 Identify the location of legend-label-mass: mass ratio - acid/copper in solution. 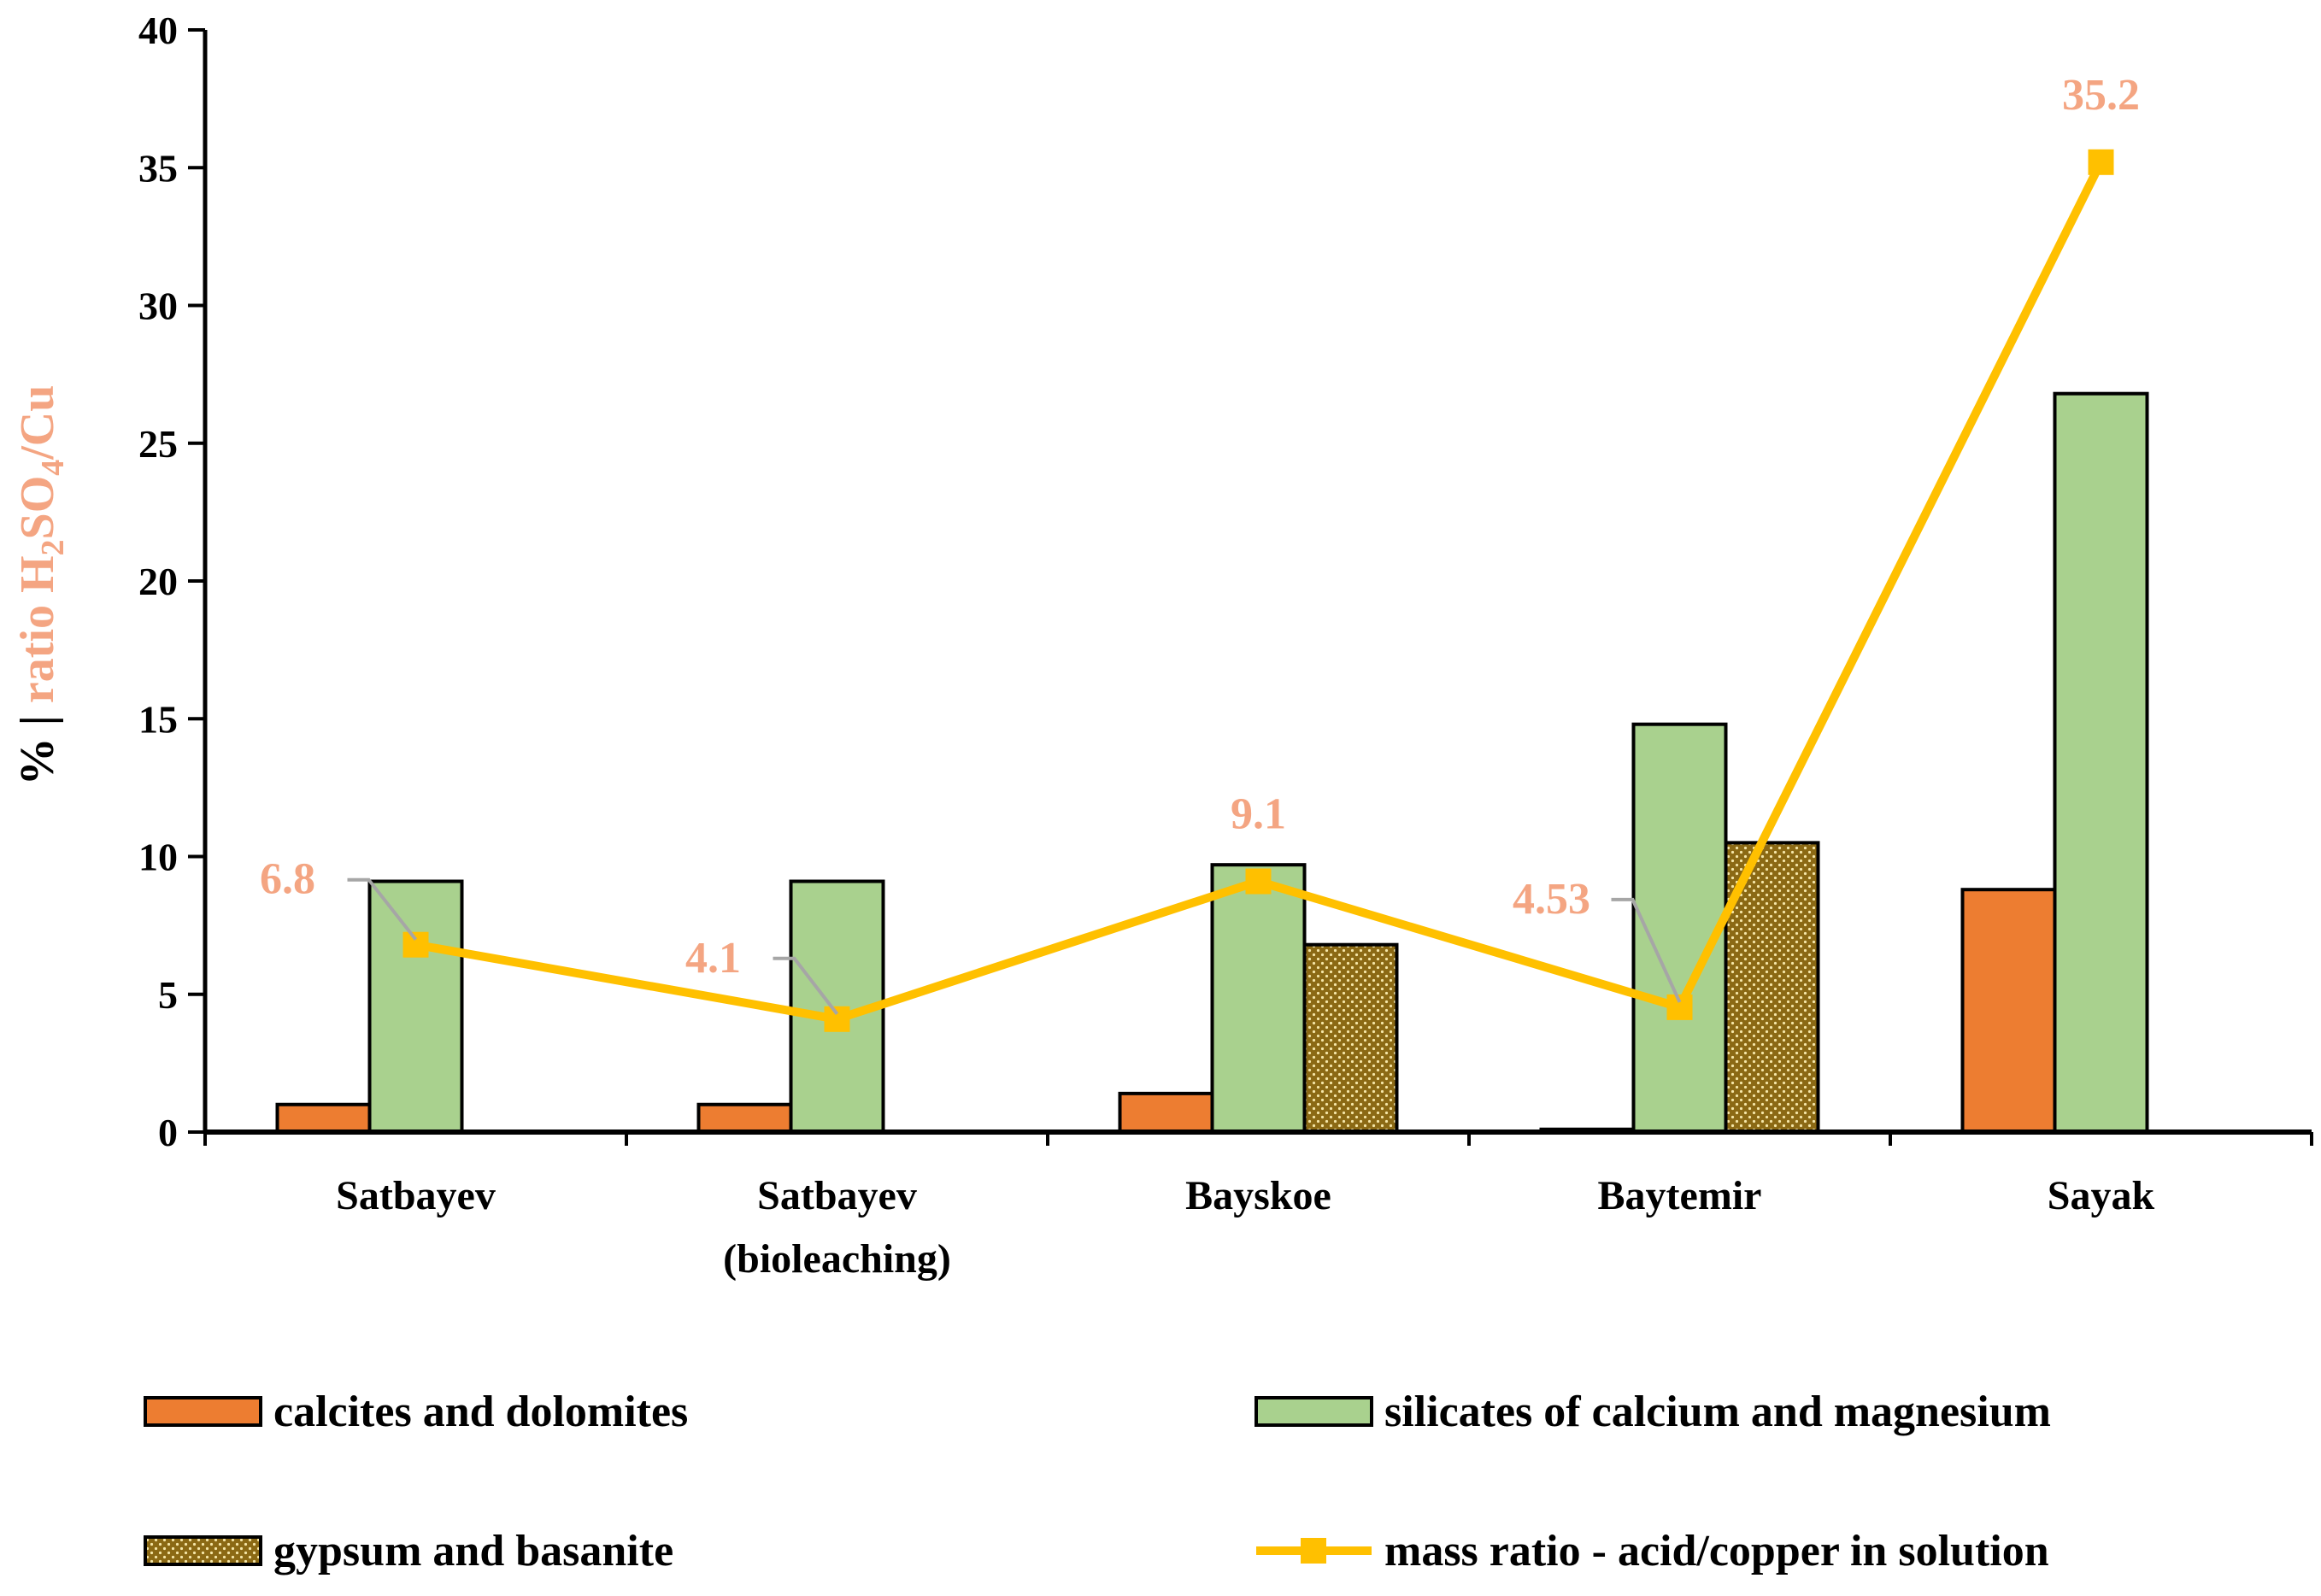
(1716, 1551).